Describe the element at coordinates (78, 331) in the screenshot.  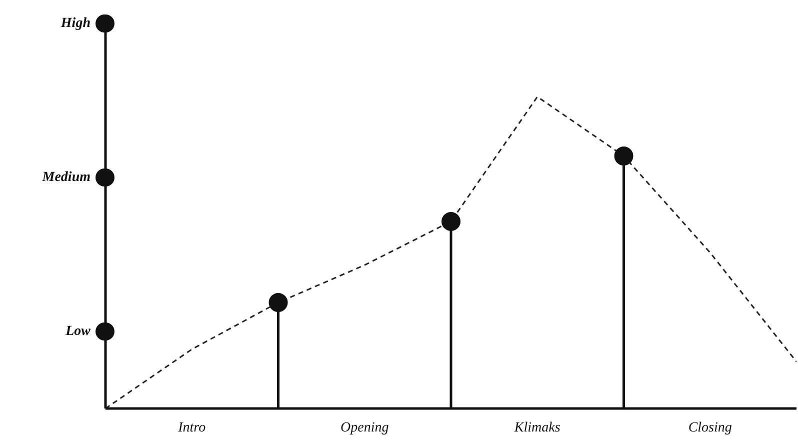
I see `text: Low` at that location.